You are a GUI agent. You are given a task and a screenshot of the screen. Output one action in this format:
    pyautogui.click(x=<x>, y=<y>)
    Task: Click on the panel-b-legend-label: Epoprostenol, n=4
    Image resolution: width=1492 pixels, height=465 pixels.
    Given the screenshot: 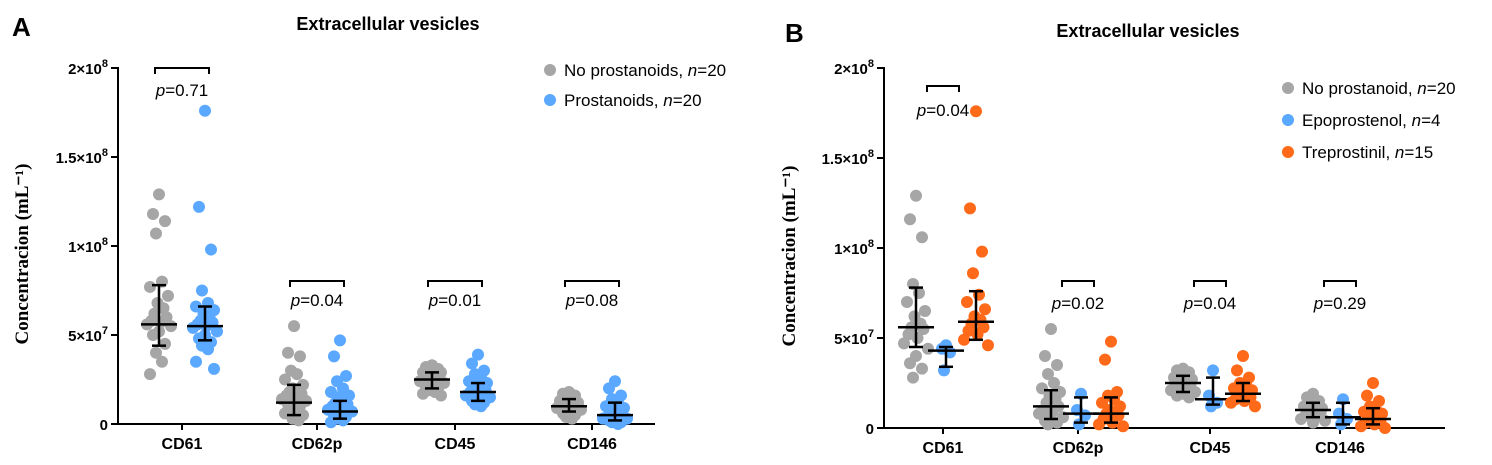 What is the action you would take?
    pyautogui.click(x=1371, y=120)
    